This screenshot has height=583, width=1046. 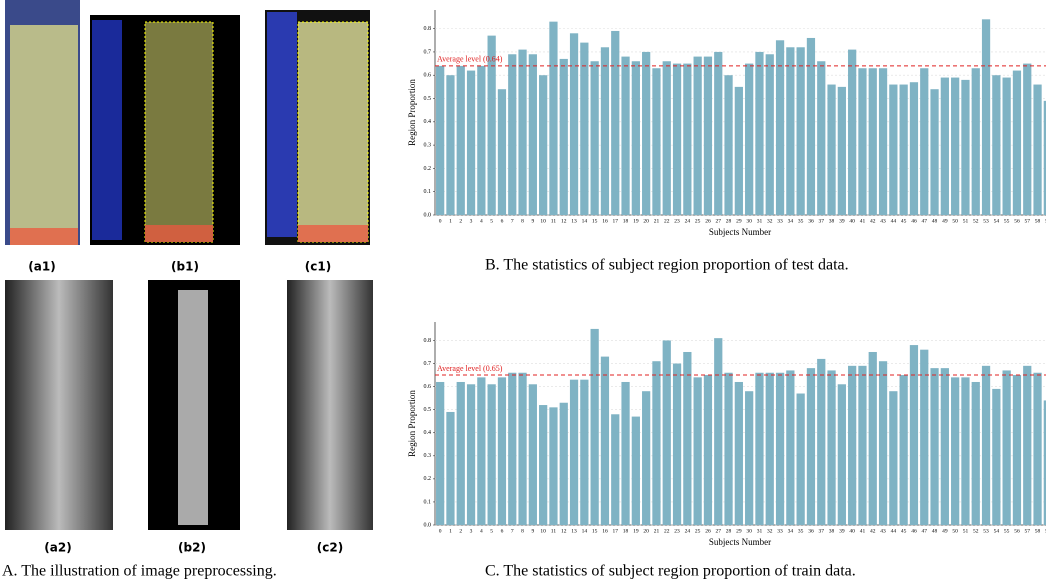 What do you see at coordinates (688, 221) in the screenshot?
I see `x-tick-label: 24` at bounding box center [688, 221].